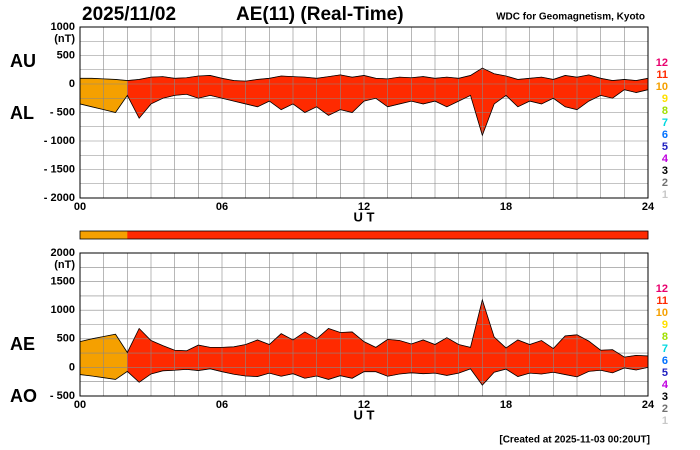 The image size is (700, 450). Describe the element at coordinates (662, 313) in the screenshot. I see `level-scale: 10` at that location.